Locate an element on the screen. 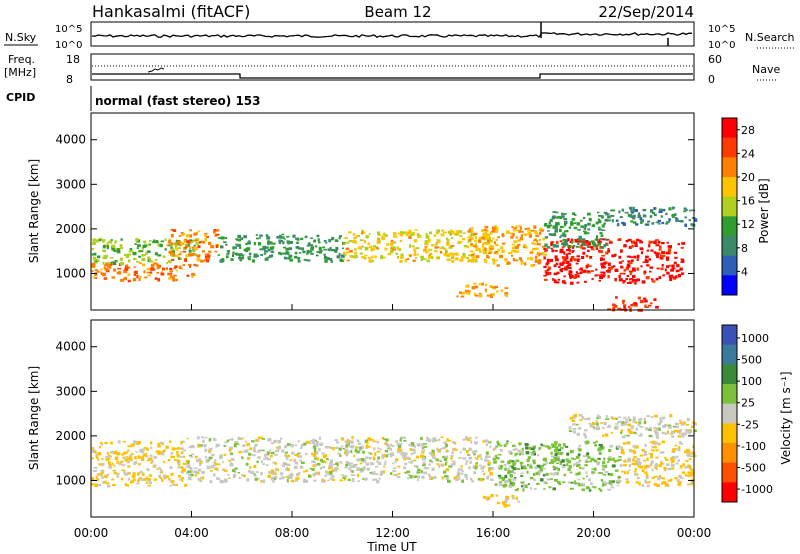 The image size is (800, 554). beam-label: Beam 12 is located at coordinates (397, 12).